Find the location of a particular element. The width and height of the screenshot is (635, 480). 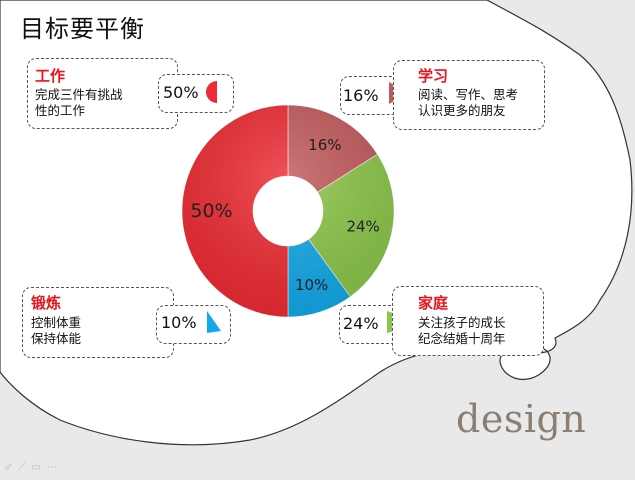

donut-label-2: 10% is located at coordinates (311, 285).